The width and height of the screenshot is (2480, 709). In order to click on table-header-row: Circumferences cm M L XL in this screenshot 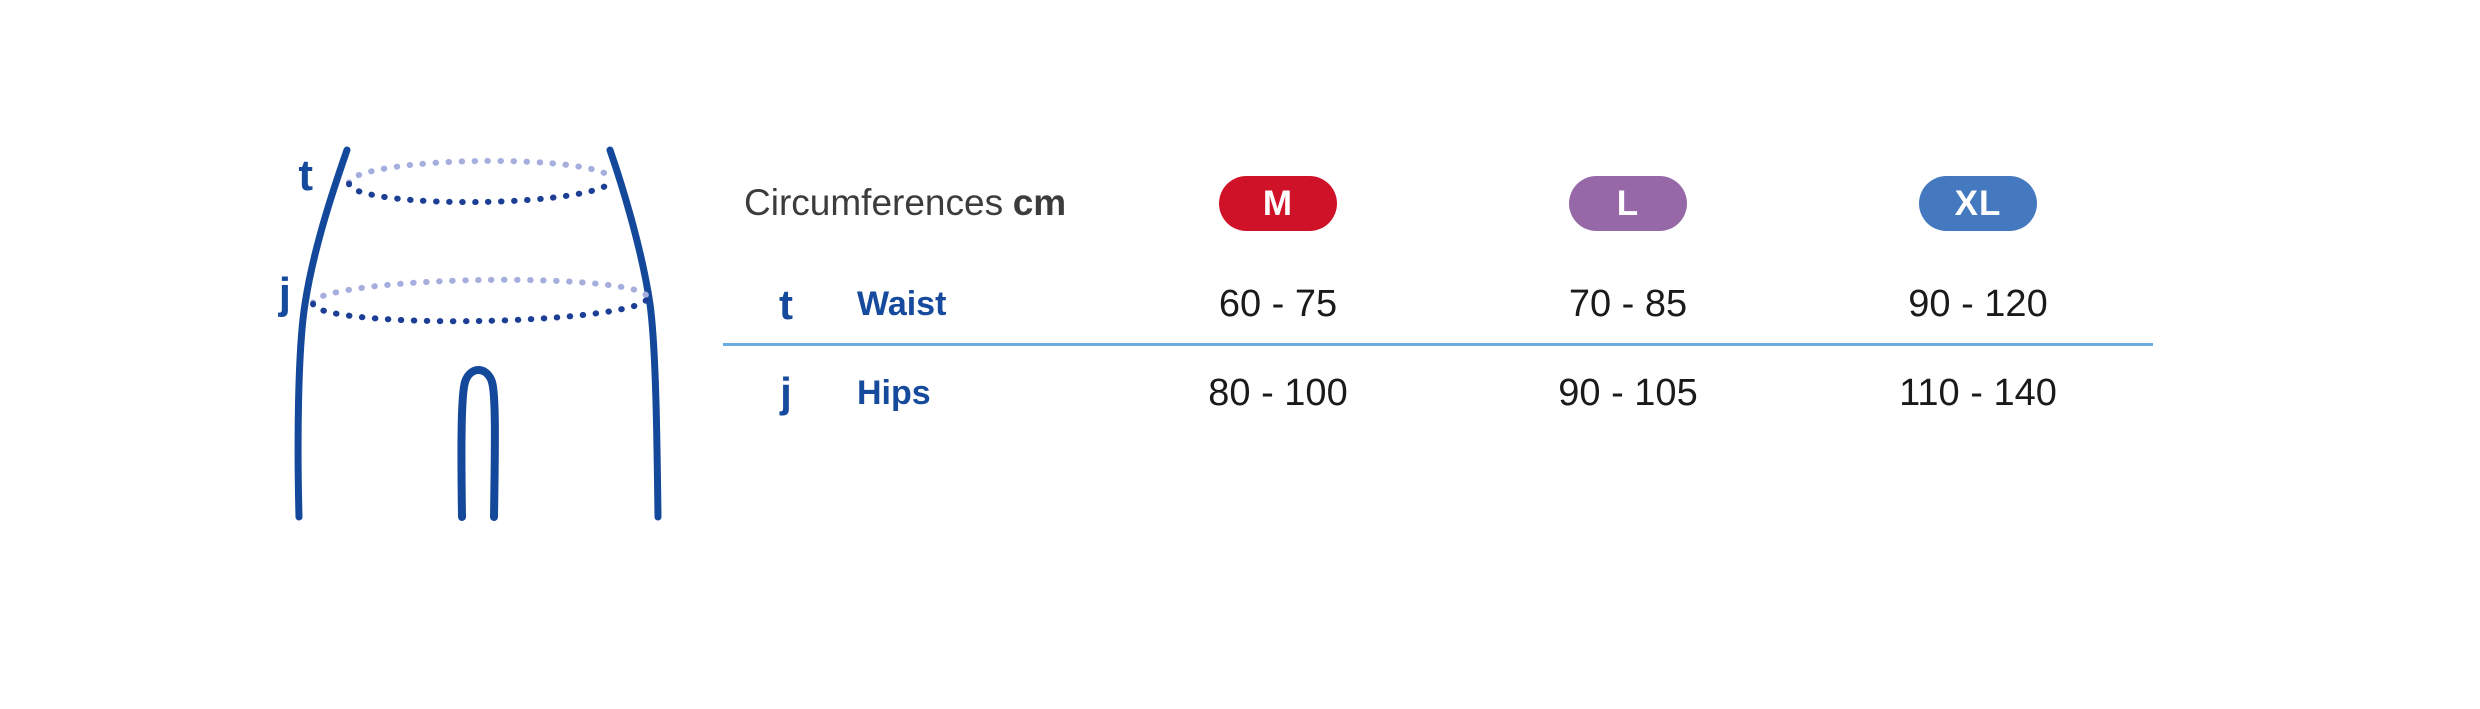, I will do `click(1438, 203)`.